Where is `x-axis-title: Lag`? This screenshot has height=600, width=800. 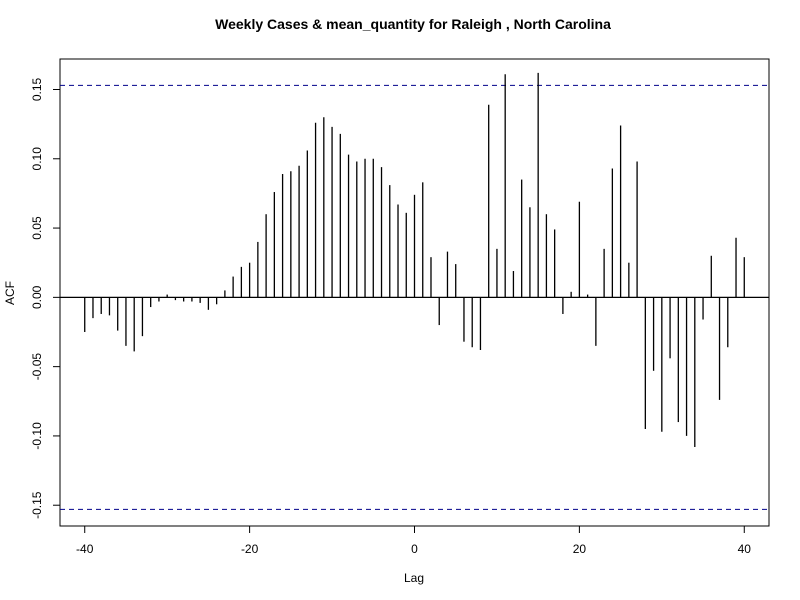
x-axis-title: Lag is located at coordinates (414, 578).